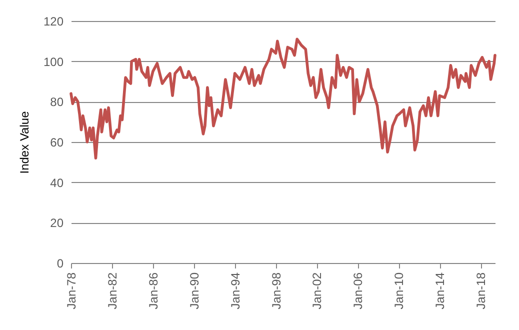  What do you see at coordinates (57, 223) in the screenshot?
I see `y-tick-label: 20` at bounding box center [57, 223].